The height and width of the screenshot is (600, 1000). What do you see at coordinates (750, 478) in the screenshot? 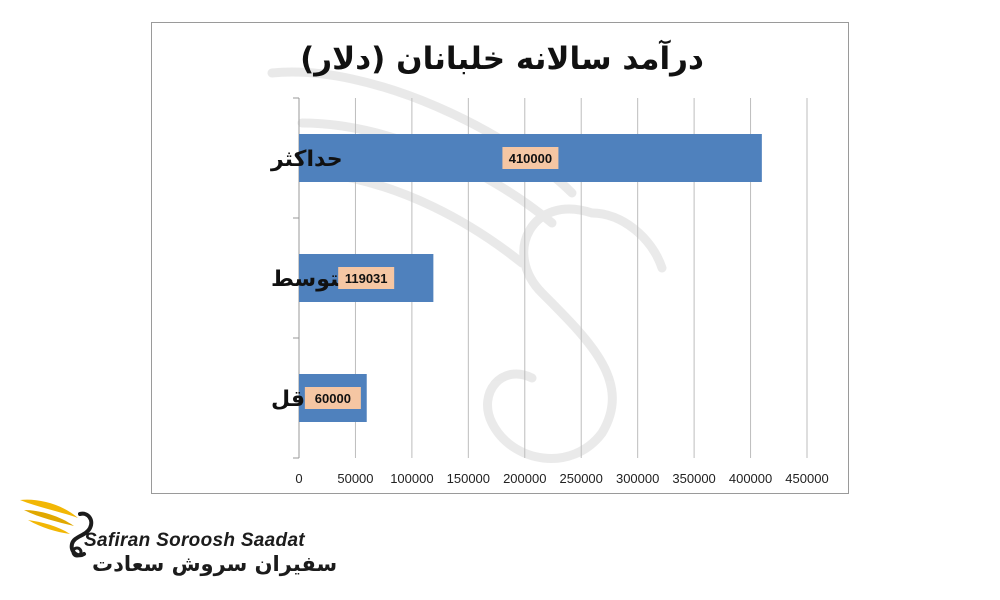
I see `x-tick-label: 400000` at bounding box center [750, 478].